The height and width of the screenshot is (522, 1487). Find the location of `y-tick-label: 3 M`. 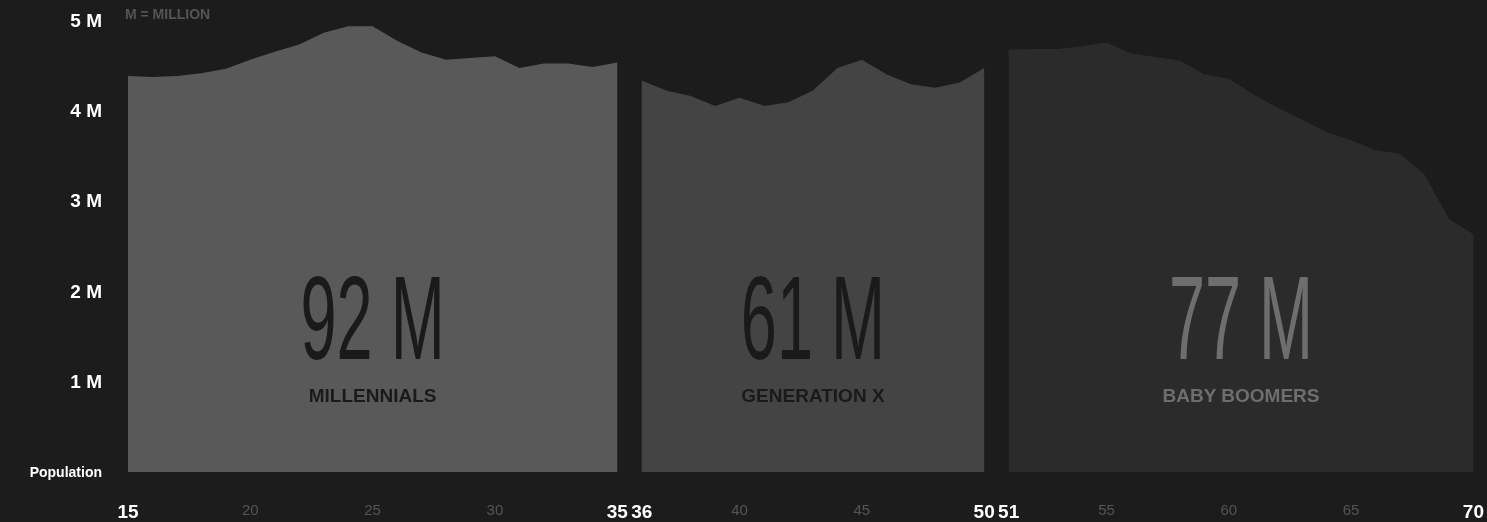

y-tick-label: 3 M is located at coordinates (86, 201).